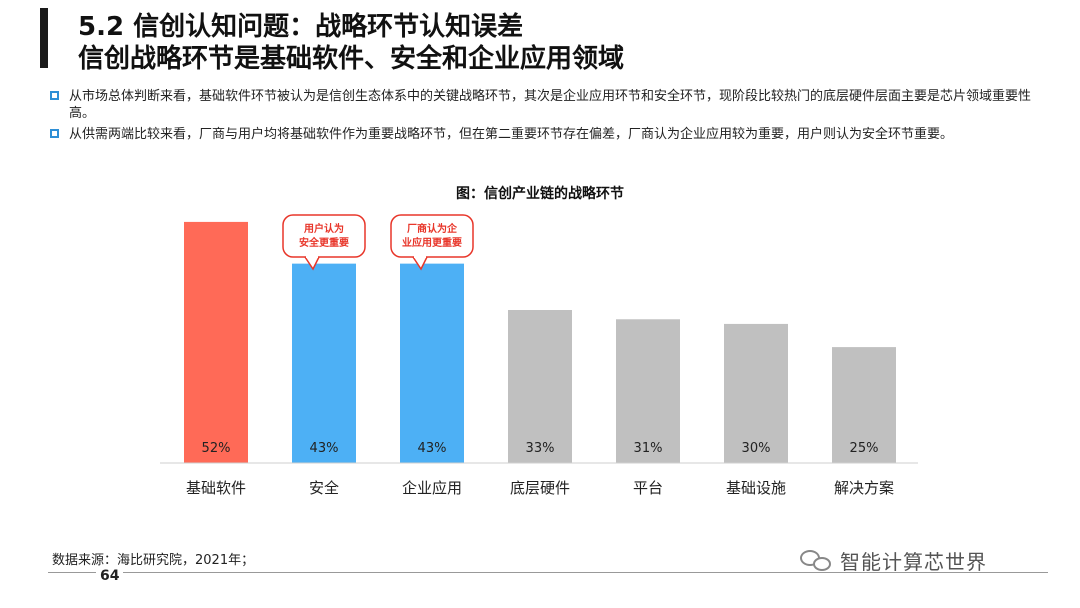  Describe the element at coordinates (110, 576) in the screenshot. I see `page-number: 64` at that location.